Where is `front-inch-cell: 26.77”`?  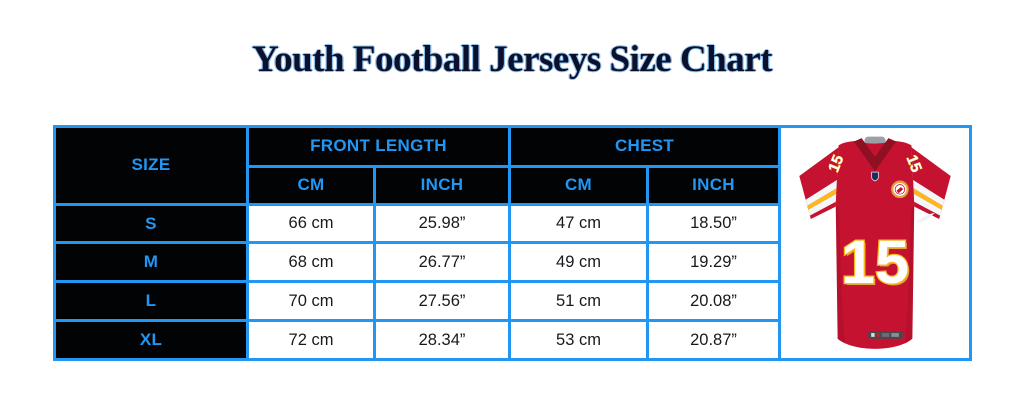 front-inch-cell: 26.77” is located at coordinates (442, 262).